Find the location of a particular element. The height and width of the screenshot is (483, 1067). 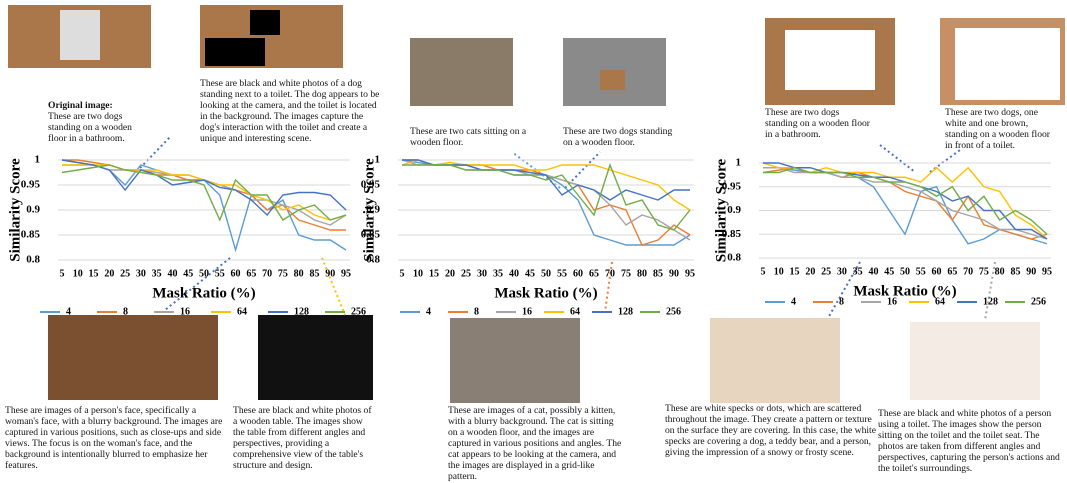

legend-label: 16 is located at coordinates (892, 301).